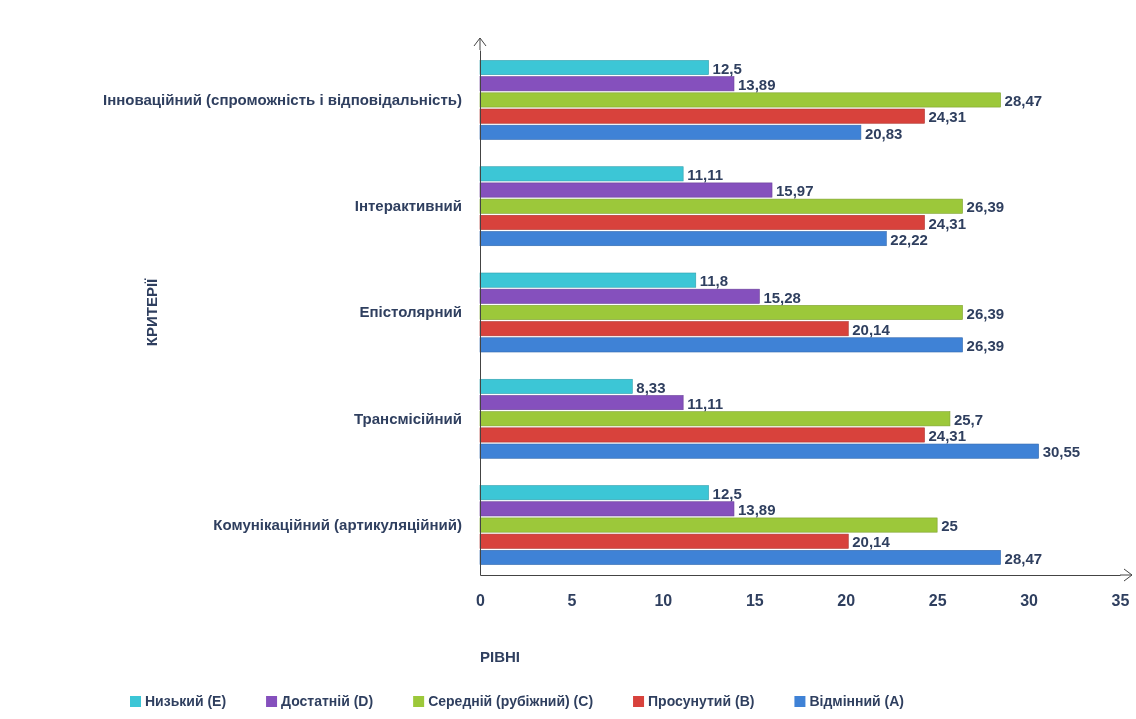 The image size is (1136, 719). What do you see at coordinates (481, 601) in the screenshot?
I see `x-tick-label: 0` at bounding box center [481, 601].